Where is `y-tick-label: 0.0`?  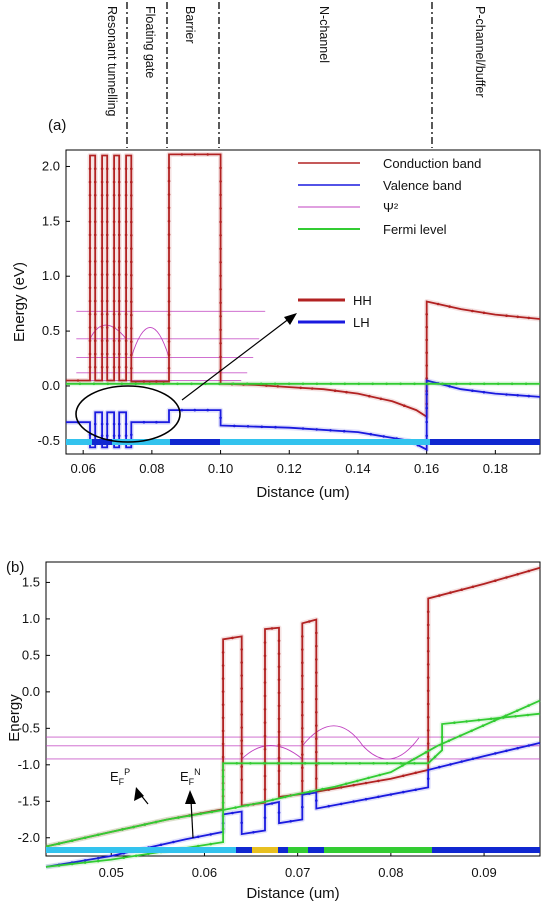
y-tick-label: 0.0 is located at coordinates (31, 691).